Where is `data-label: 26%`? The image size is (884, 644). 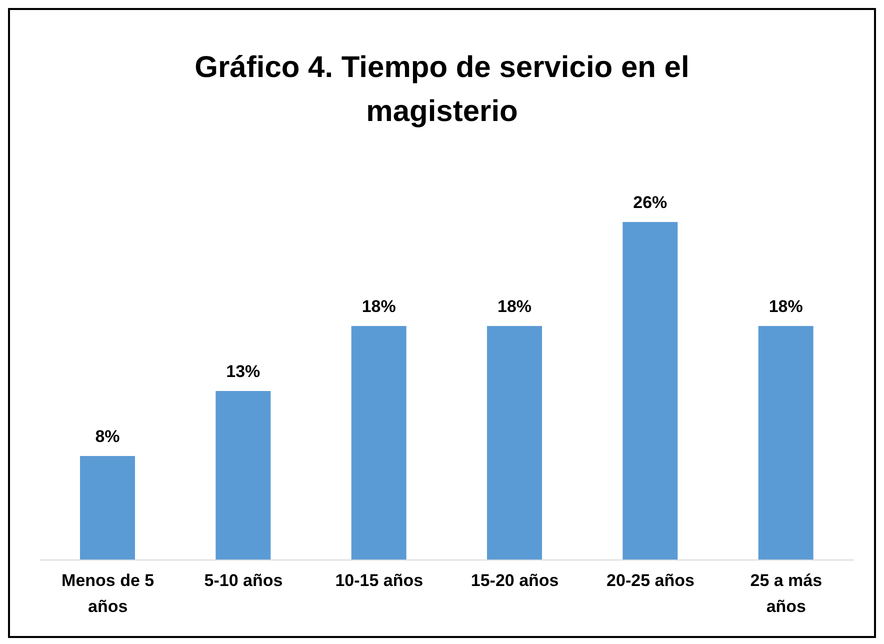 data-label: 26% is located at coordinates (650, 202).